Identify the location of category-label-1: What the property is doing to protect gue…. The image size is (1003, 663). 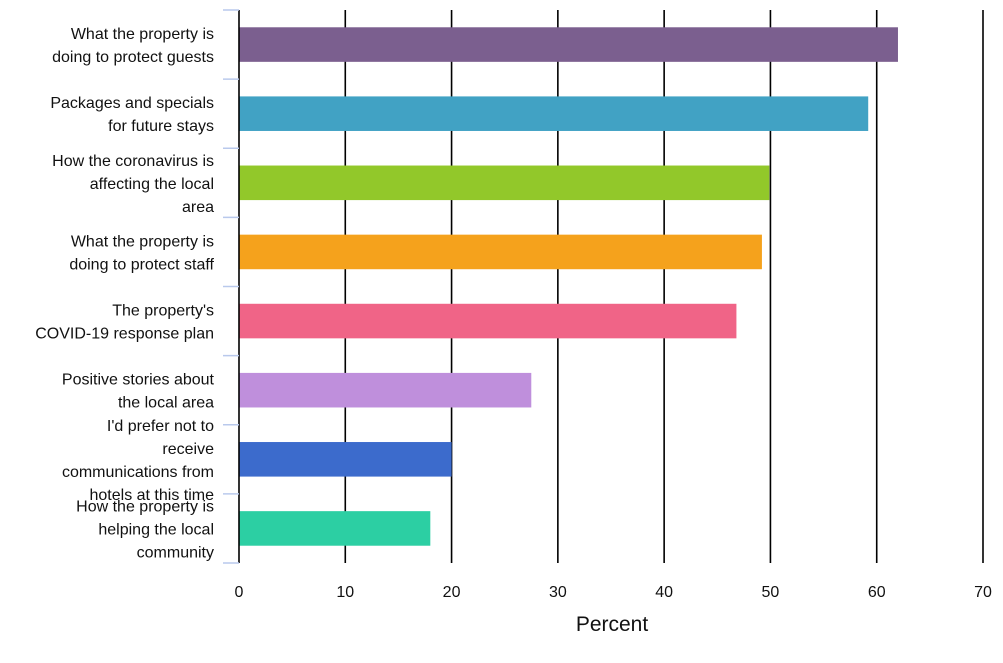
(133, 46).